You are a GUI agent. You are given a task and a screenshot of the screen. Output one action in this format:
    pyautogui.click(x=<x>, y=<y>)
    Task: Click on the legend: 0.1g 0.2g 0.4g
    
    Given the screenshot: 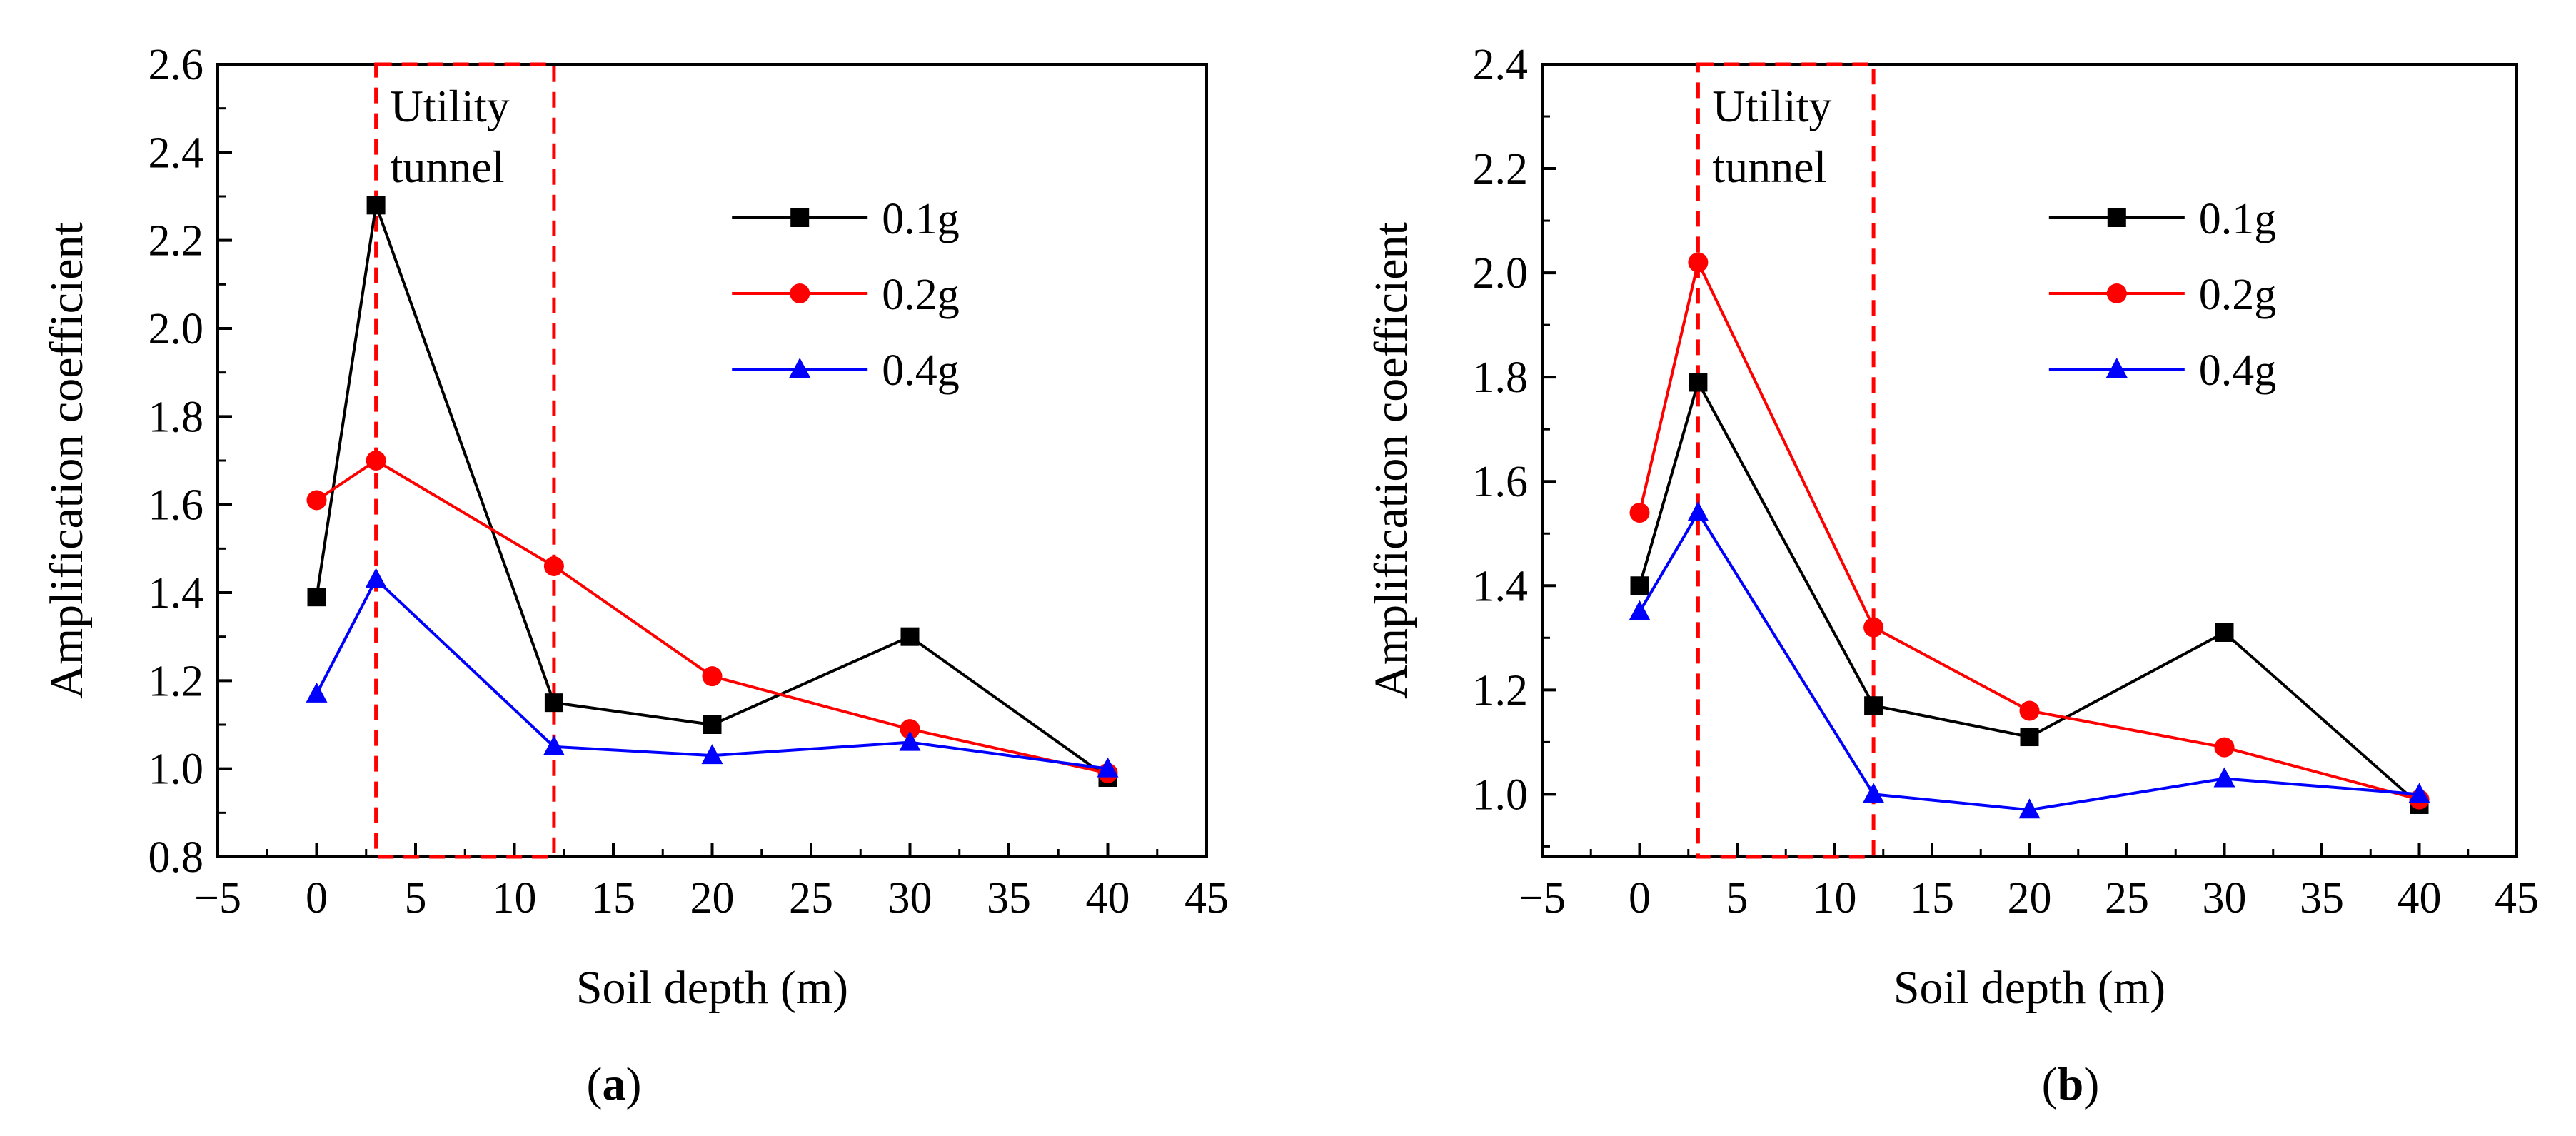 What is the action you would take?
    pyautogui.click(x=846, y=295)
    